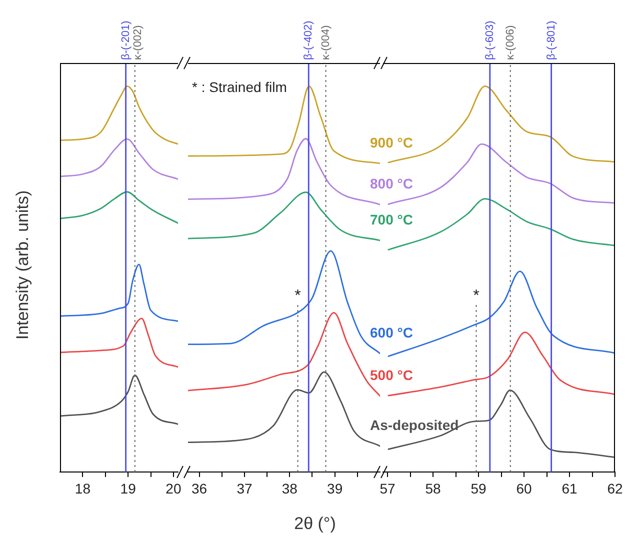  I want to click on annotation: * : Strained film, so click(239, 86).